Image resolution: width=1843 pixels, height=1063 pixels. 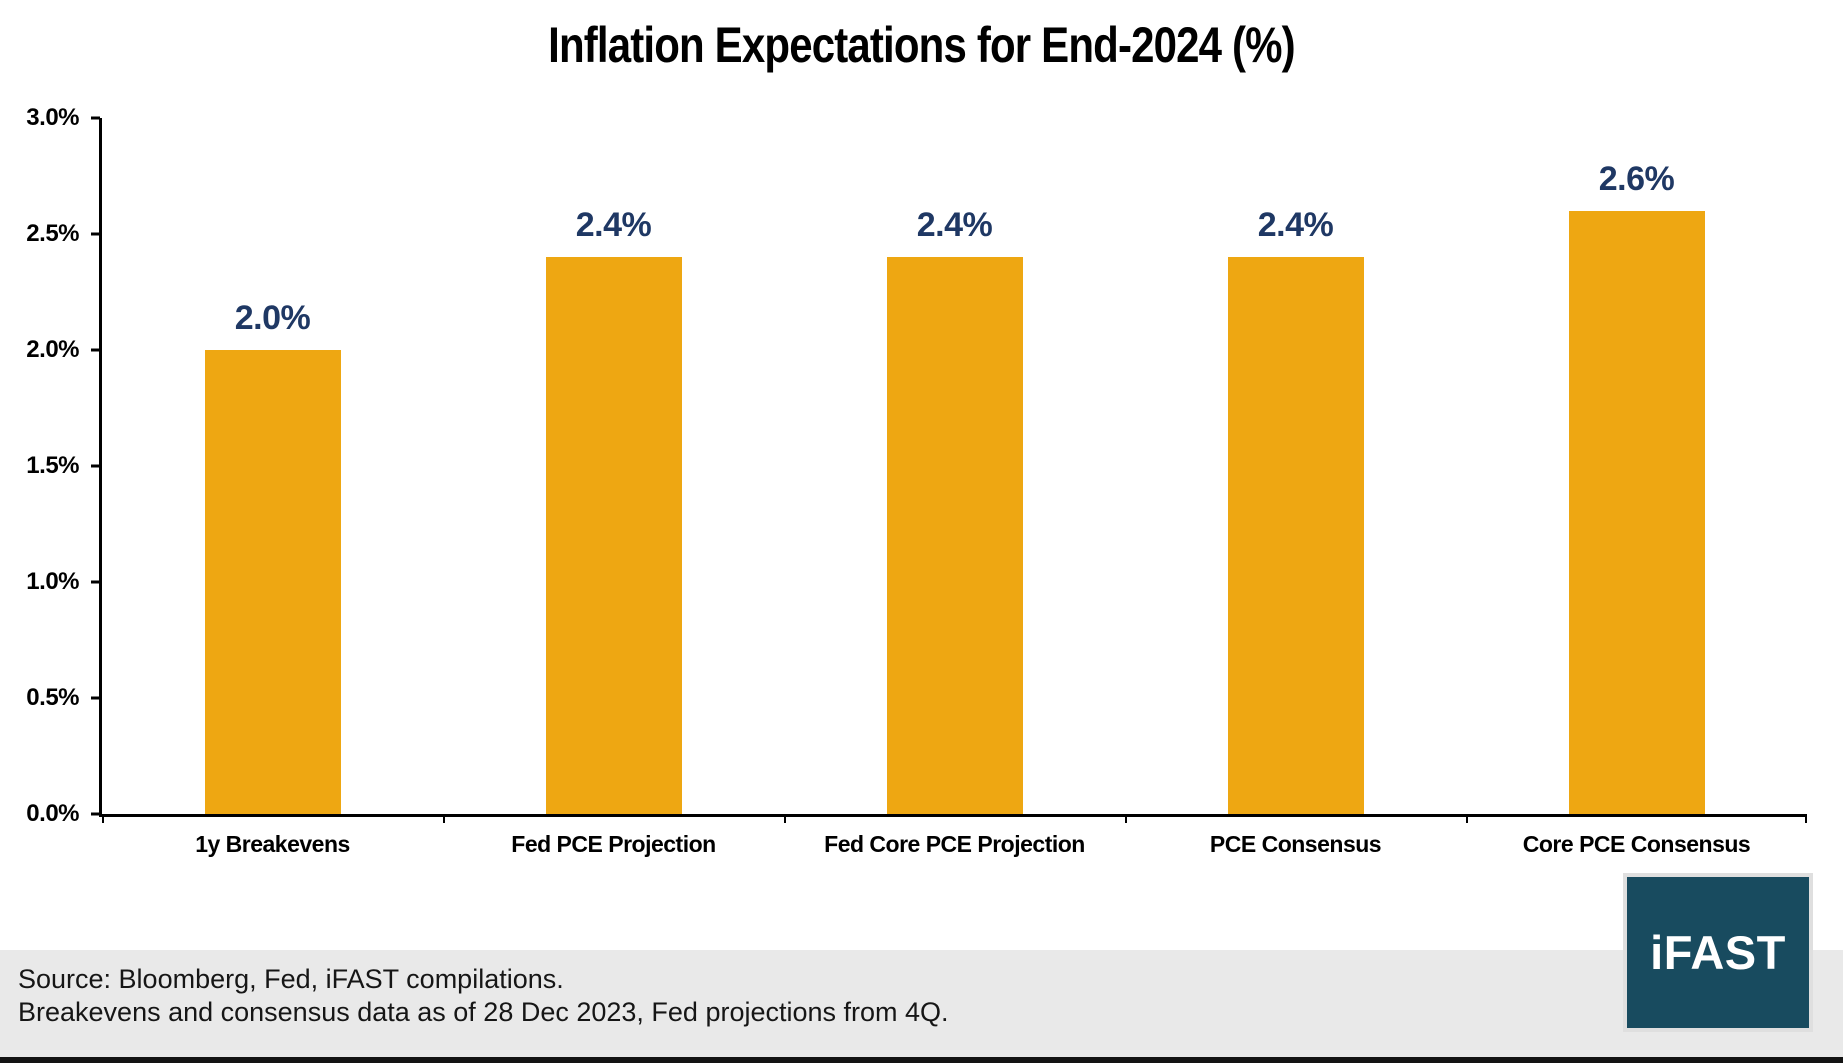 What do you see at coordinates (272, 318) in the screenshot?
I see `bar-value-label: 2.0%` at bounding box center [272, 318].